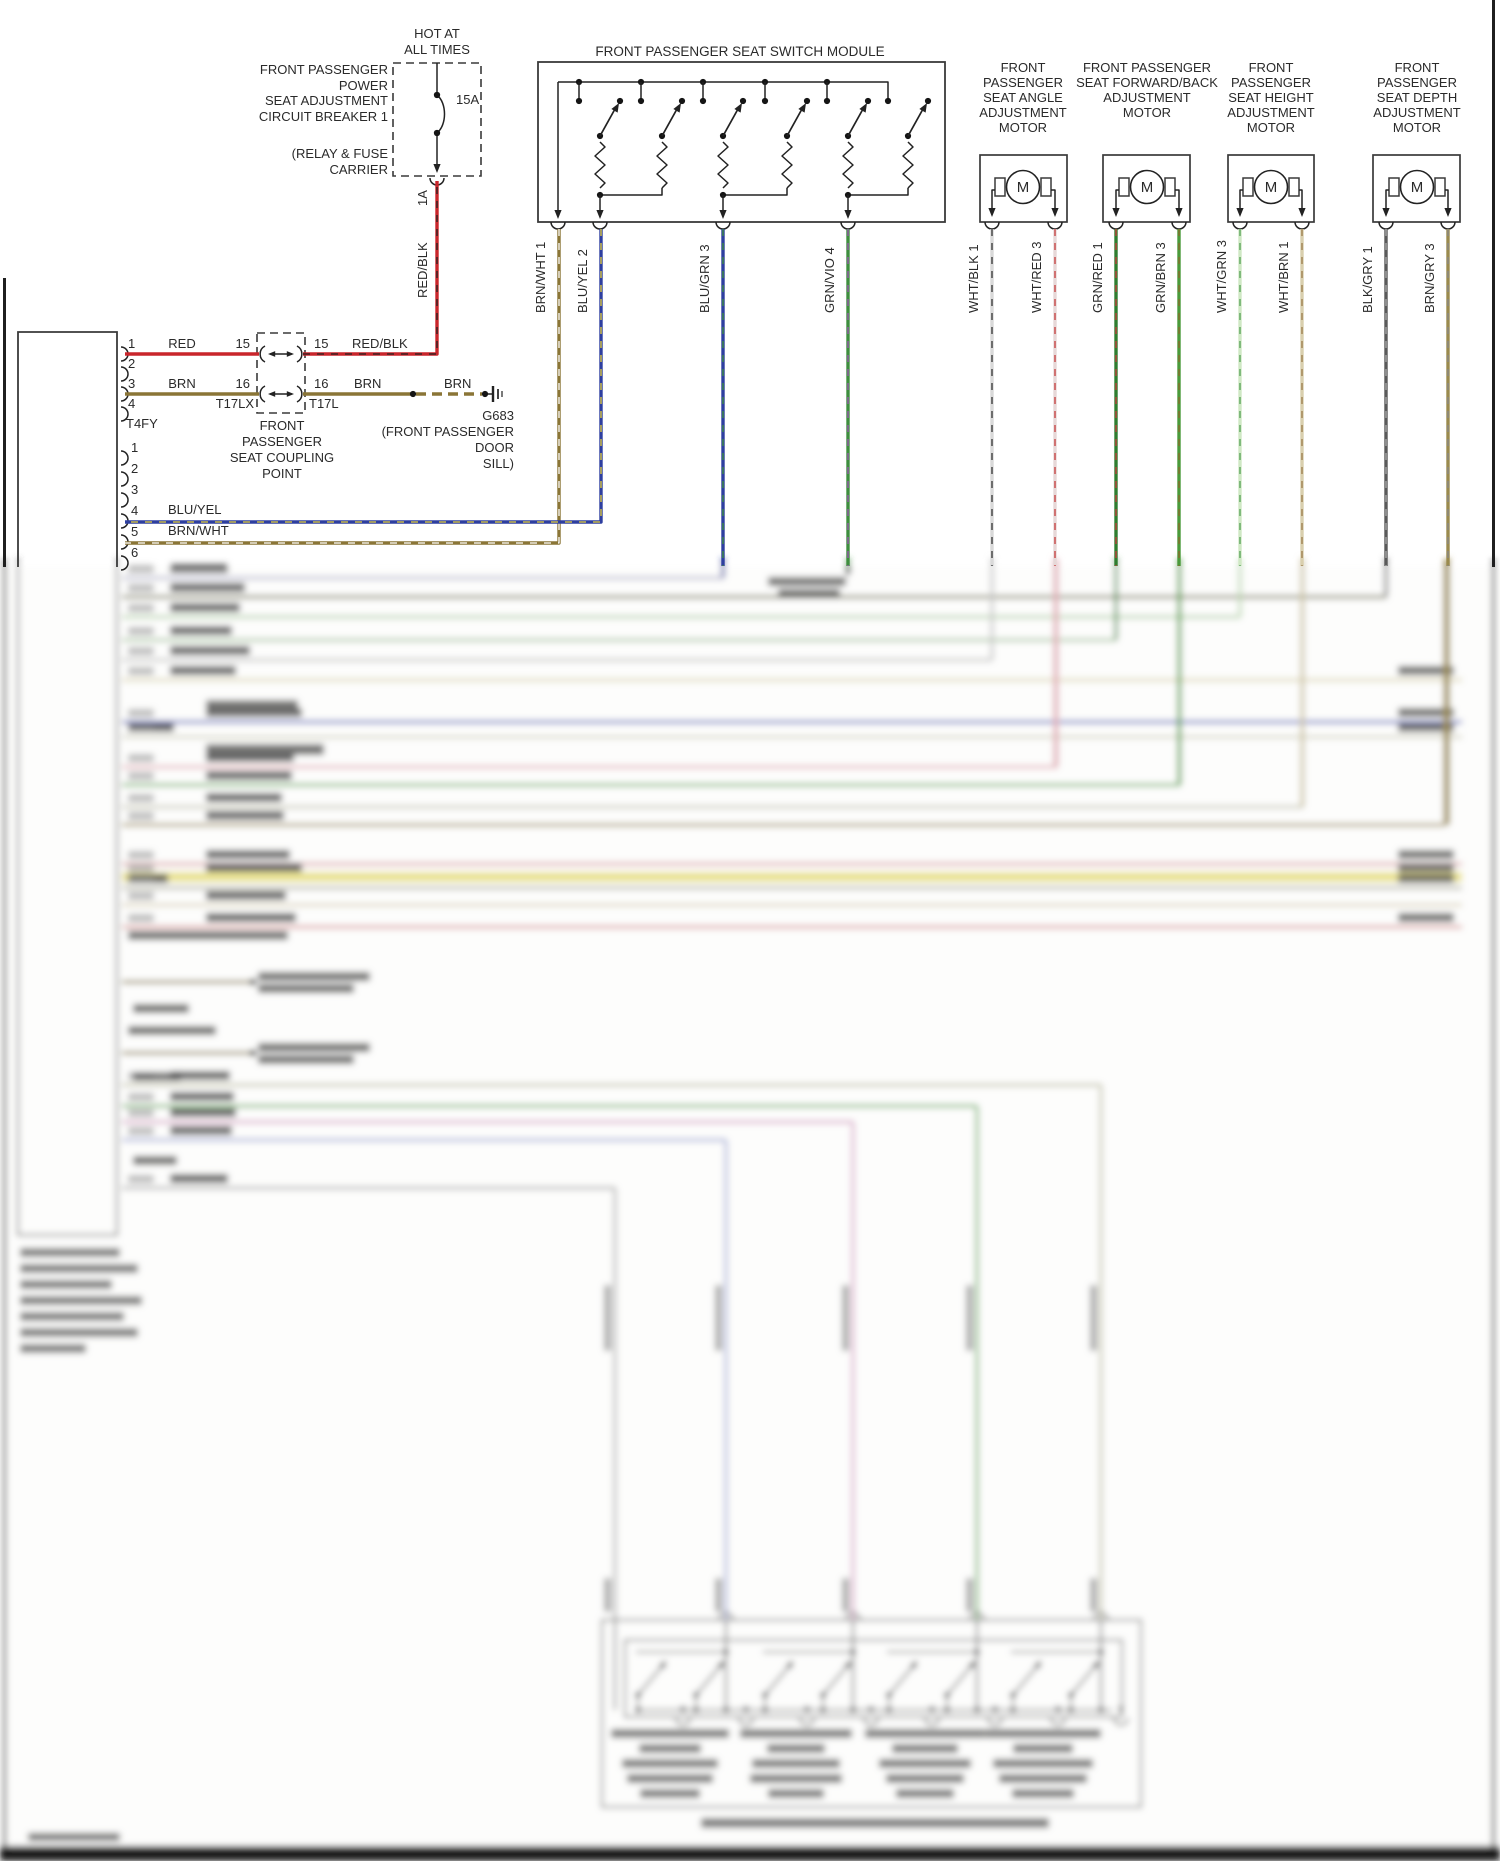 The width and height of the screenshot is (1500, 1861). Describe the element at coordinates (324, 403) in the screenshot. I see `coupling-code: T17L` at that location.